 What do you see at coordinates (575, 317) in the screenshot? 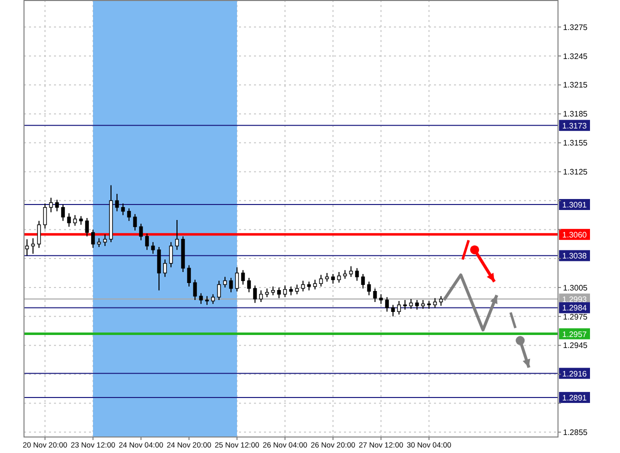
I see `y-tick-label: 1.2975` at bounding box center [575, 317].